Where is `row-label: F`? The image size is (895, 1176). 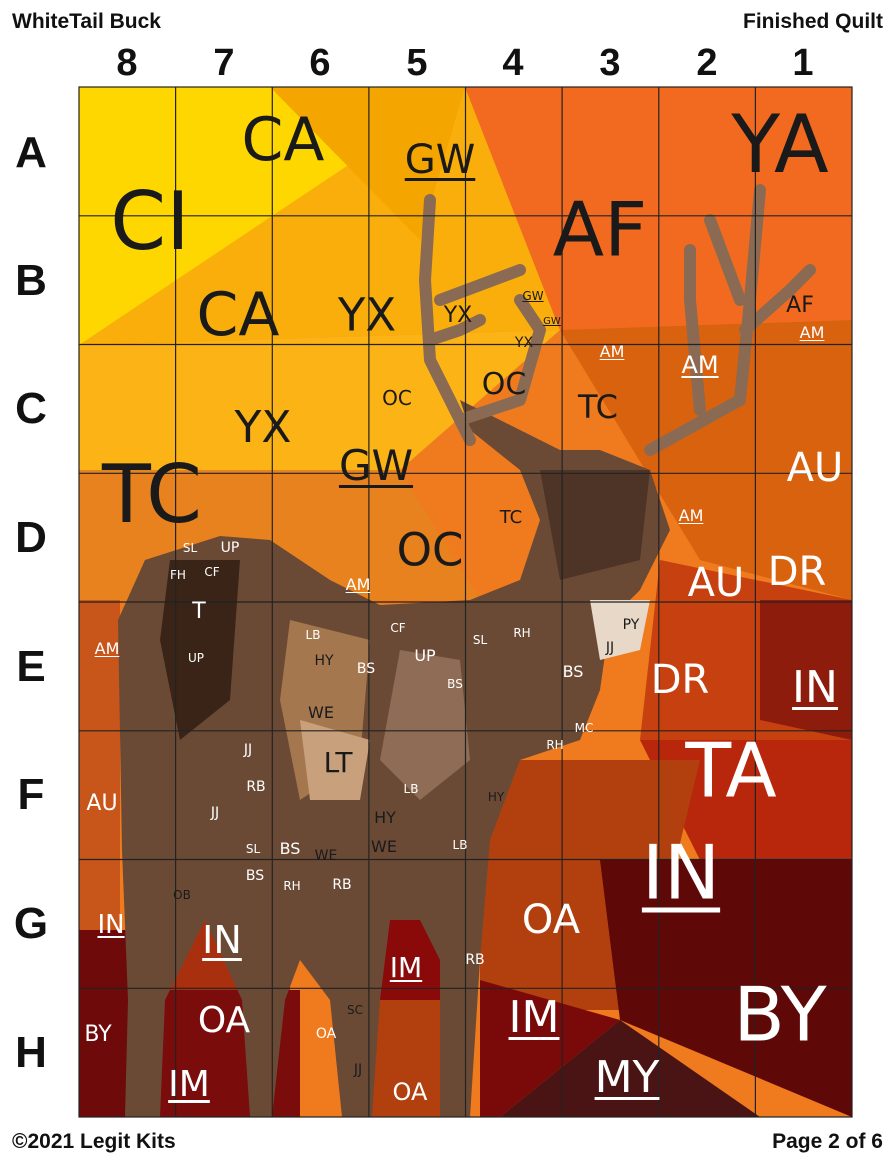 row-label: F is located at coordinates (31, 794).